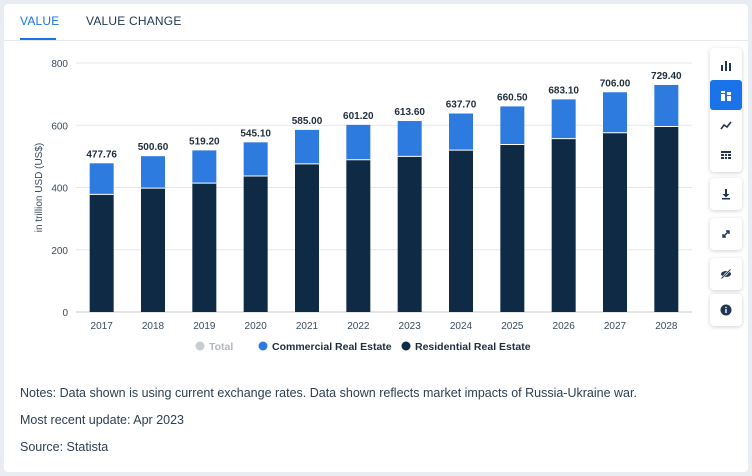  I want to click on bar-commercial-2017, so click(101, 179).